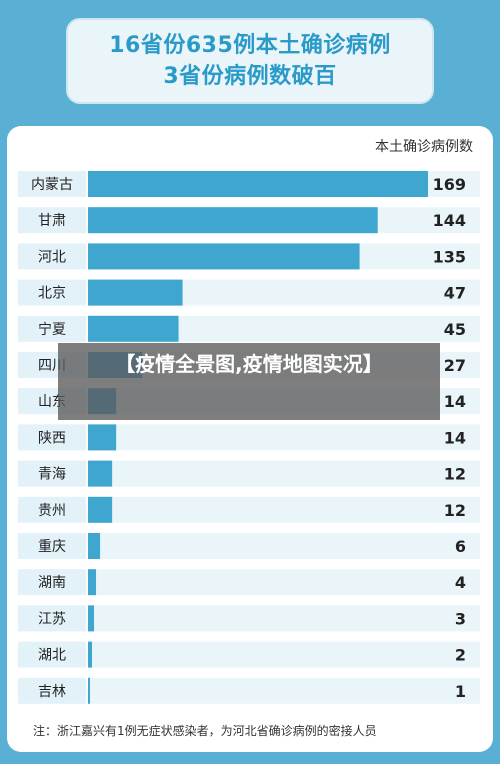 The width and height of the screenshot is (500, 764). I want to click on title-line-1: 16省份635例本土确诊病例, so click(250, 45).